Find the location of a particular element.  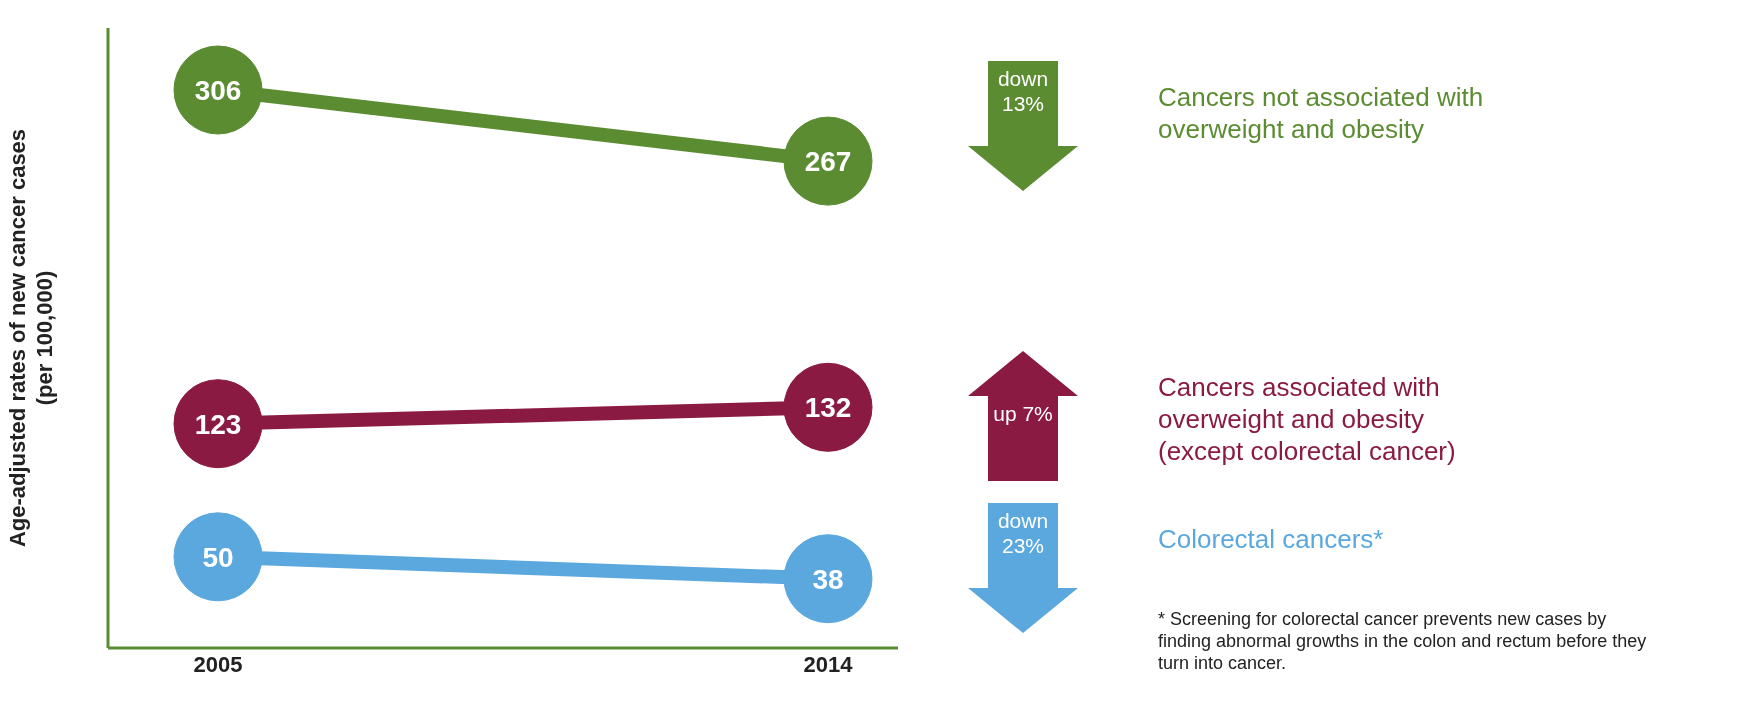

text: down 13% is located at coordinates (1023, 90).